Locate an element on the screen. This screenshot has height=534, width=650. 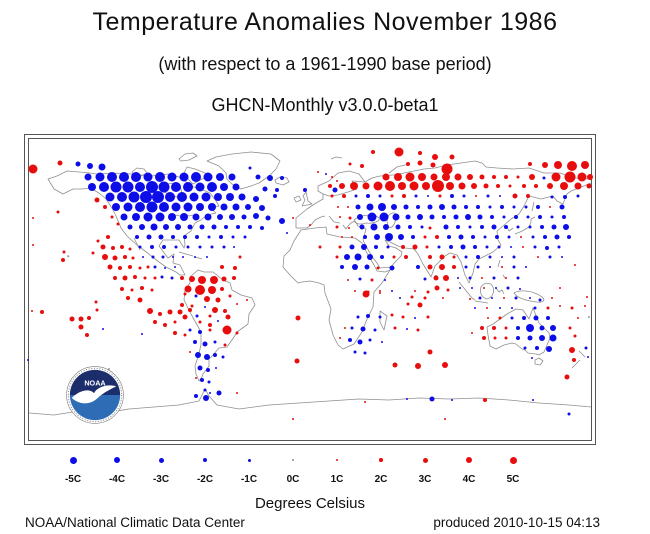
legend-item-0c: 0C is located at coordinates (293, 468).